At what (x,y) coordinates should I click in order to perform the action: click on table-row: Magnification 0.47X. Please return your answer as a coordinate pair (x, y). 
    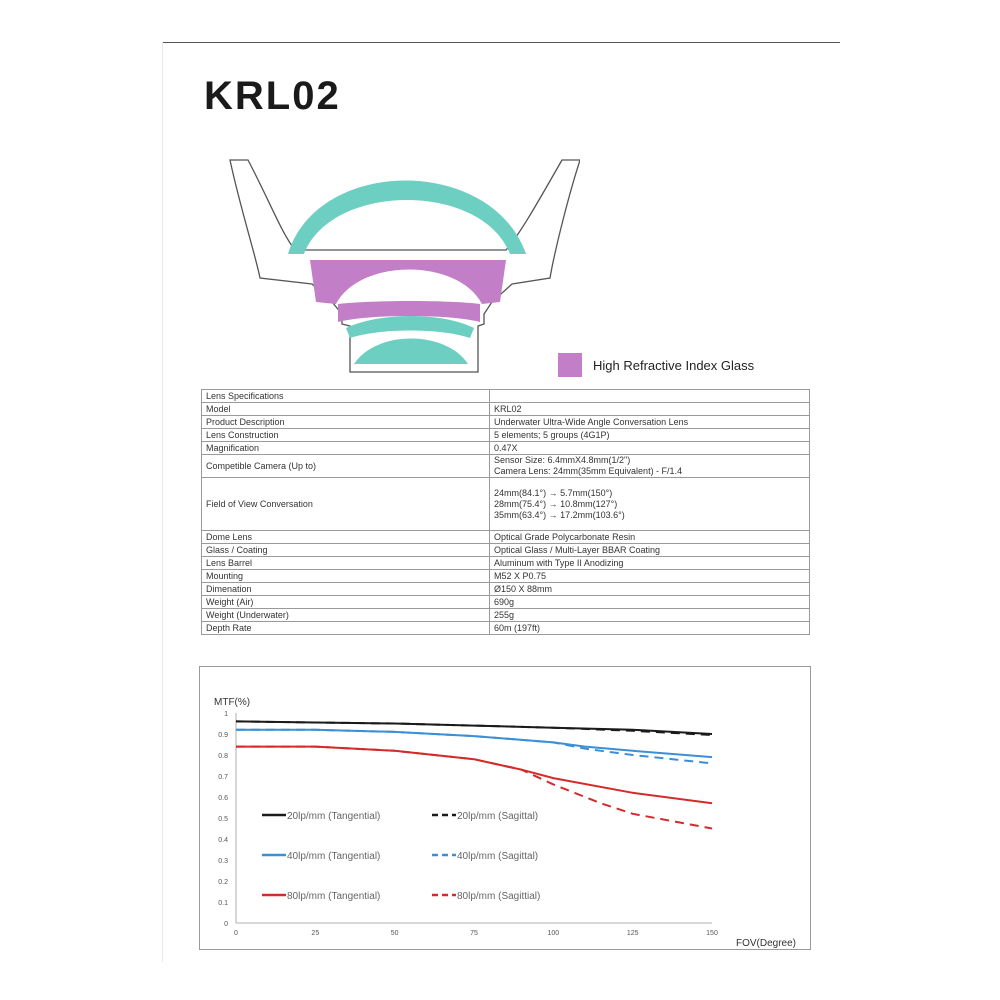
    Looking at the image, I should click on (505, 448).